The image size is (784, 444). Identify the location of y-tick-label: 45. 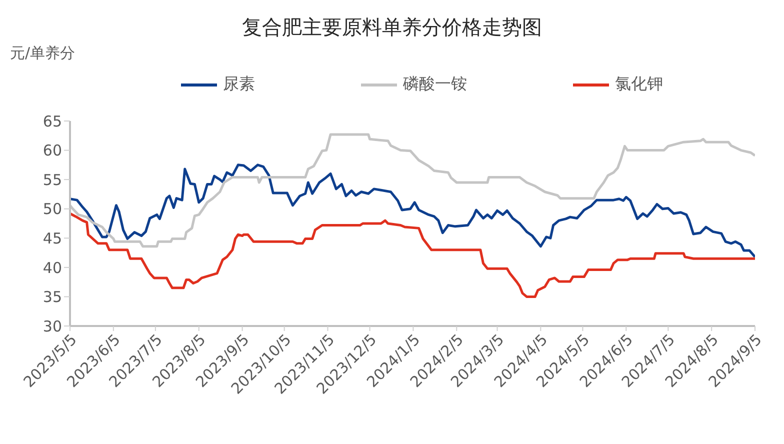
(52, 238).